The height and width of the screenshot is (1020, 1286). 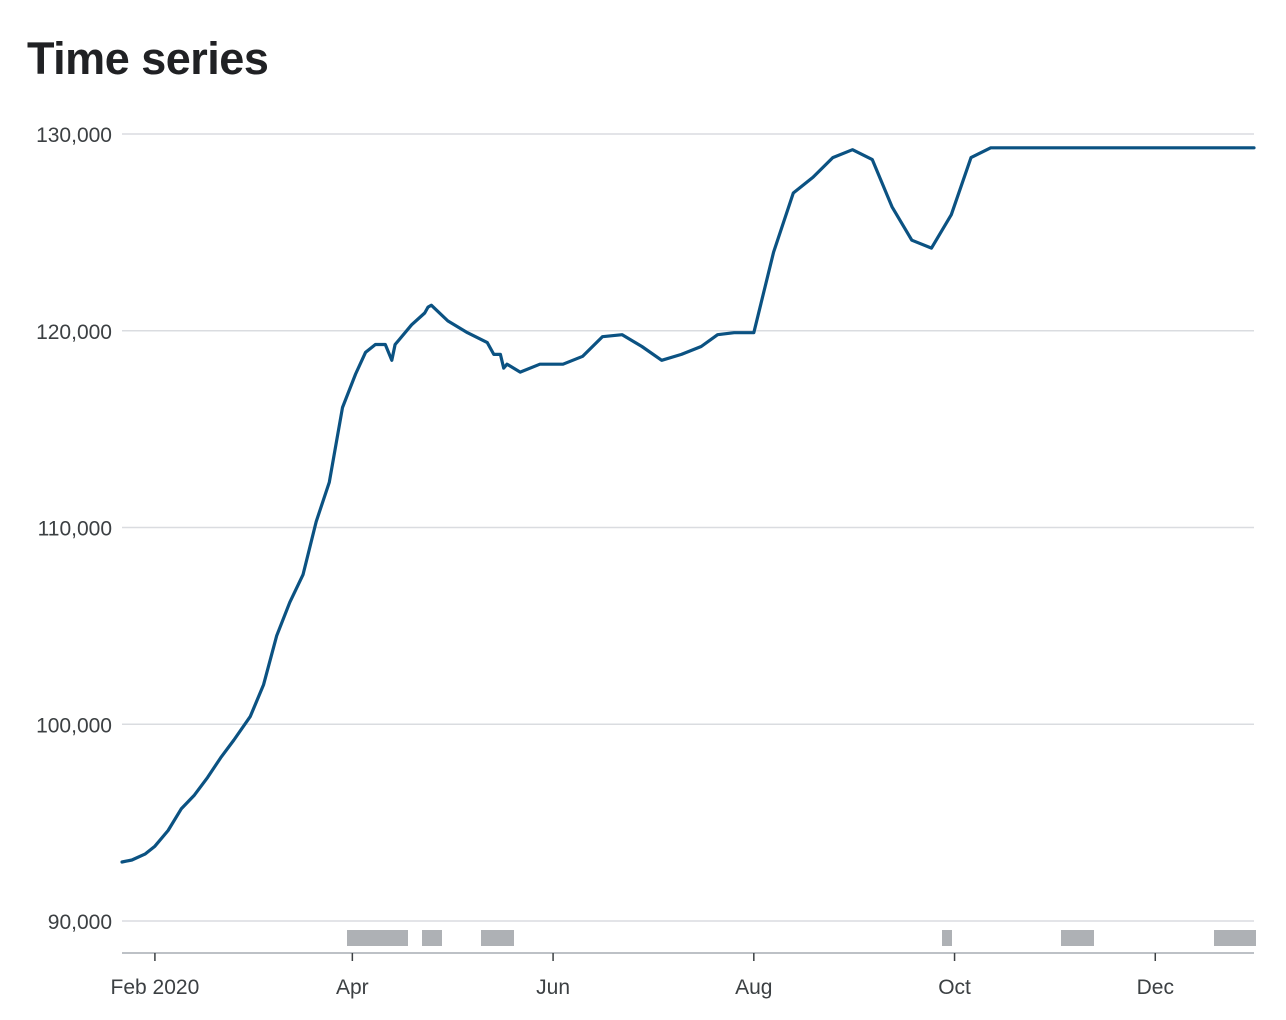 What do you see at coordinates (801, 938) in the screenshot?
I see `missing-data-markers` at bounding box center [801, 938].